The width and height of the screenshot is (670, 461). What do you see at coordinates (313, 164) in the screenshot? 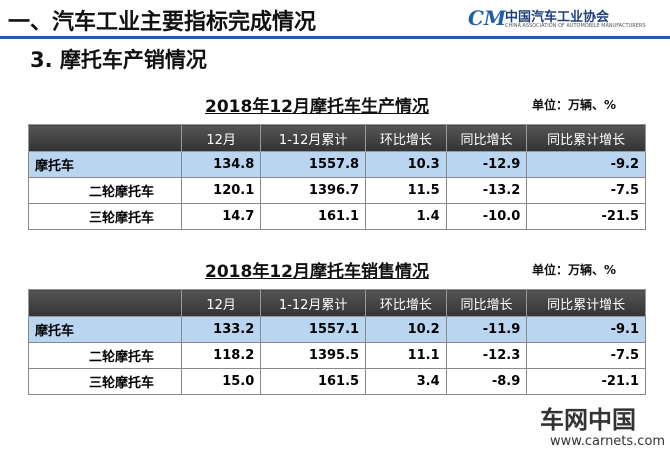
I see `data-cell: 1557.8` at bounding box center [313, 164].